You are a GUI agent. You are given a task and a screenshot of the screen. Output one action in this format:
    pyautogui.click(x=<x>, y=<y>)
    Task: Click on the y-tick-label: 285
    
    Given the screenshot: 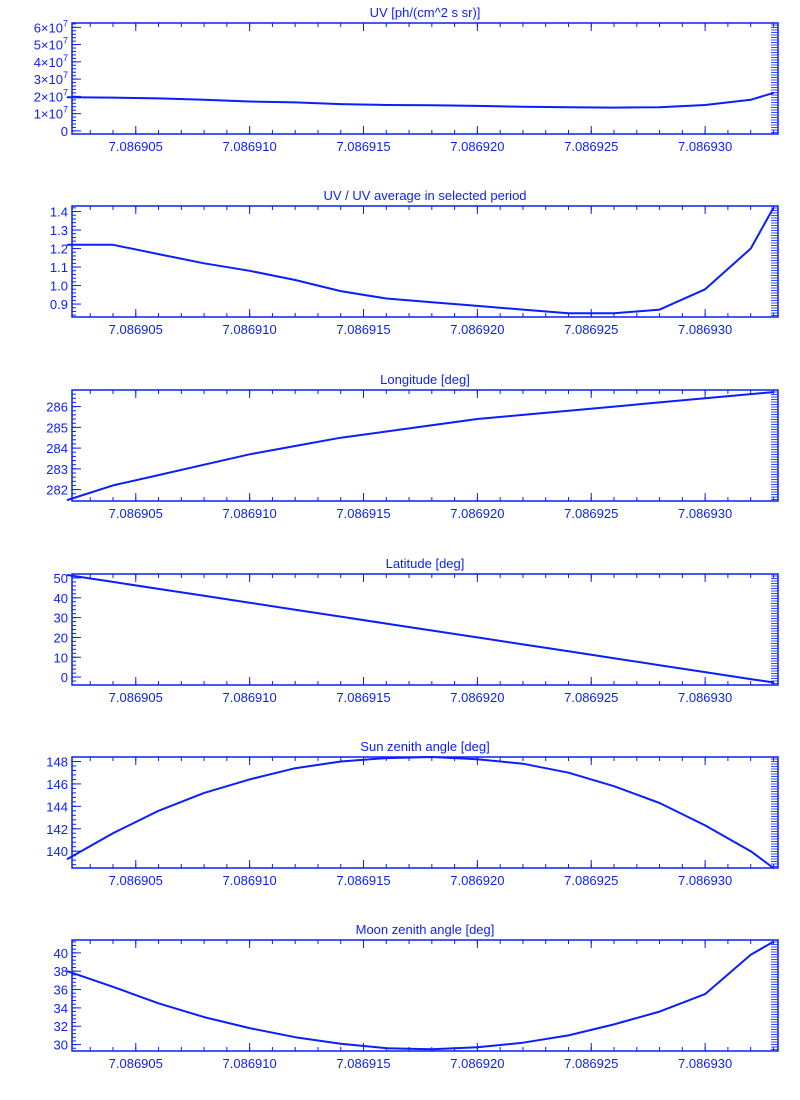 What is the action you would take?
    pyautogui.click(x=57, y=427)
    